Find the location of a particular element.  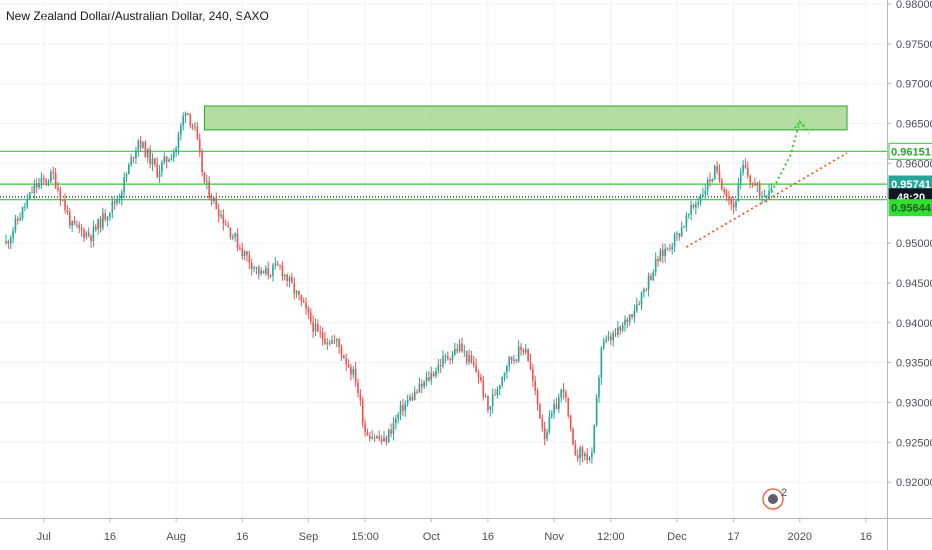

x-tick-label: Oct is located at coordinates (431, 537).